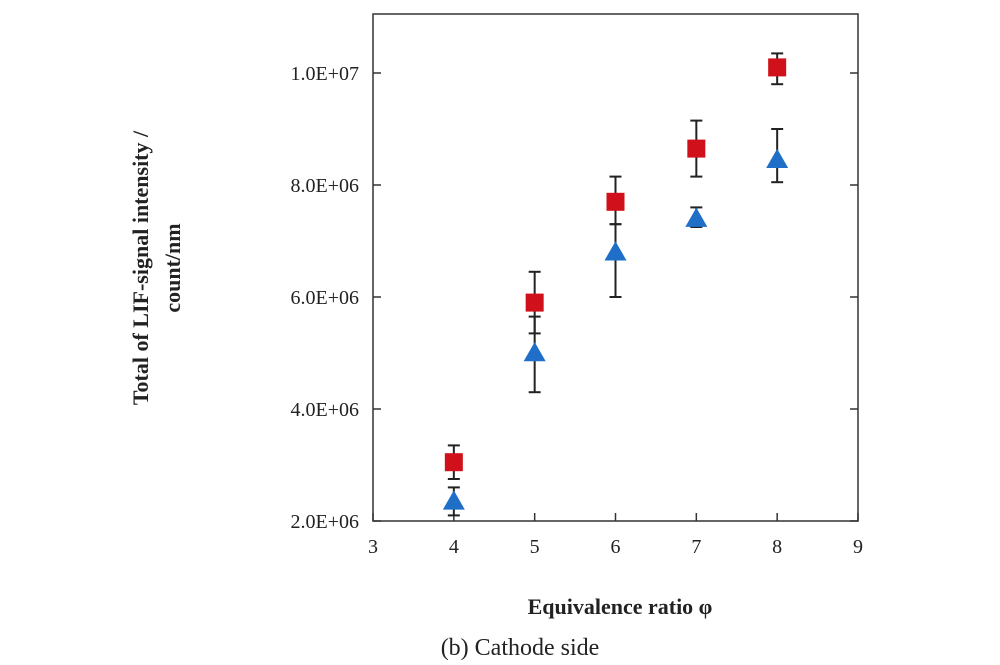 The height and width of the screenshot is (665, 1000). What do you see at coordinates (620, 606) in the screenshot?
I see `x-axis-title: Equivalence ratio φ` at bounding box center [620, 606].